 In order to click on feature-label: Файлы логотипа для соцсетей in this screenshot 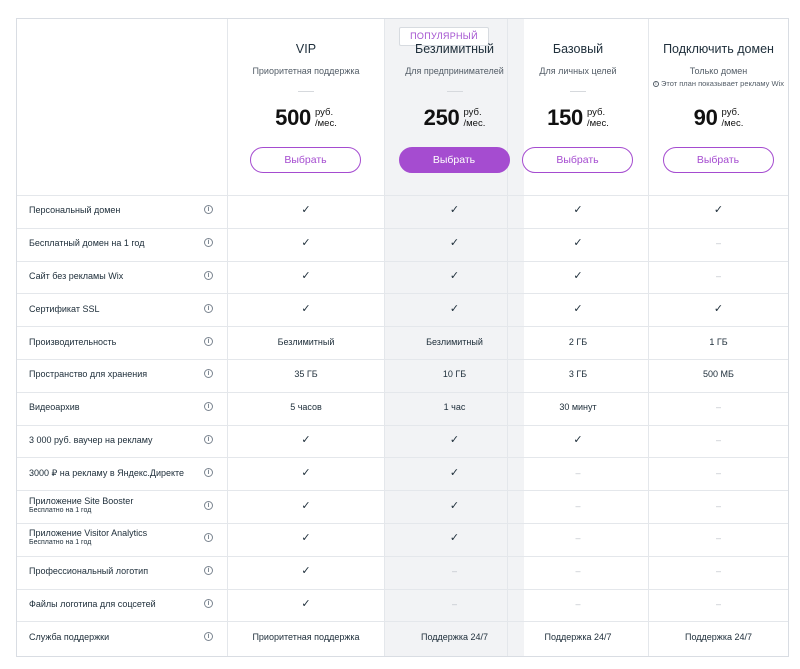, I will do `click(92, 604)`.